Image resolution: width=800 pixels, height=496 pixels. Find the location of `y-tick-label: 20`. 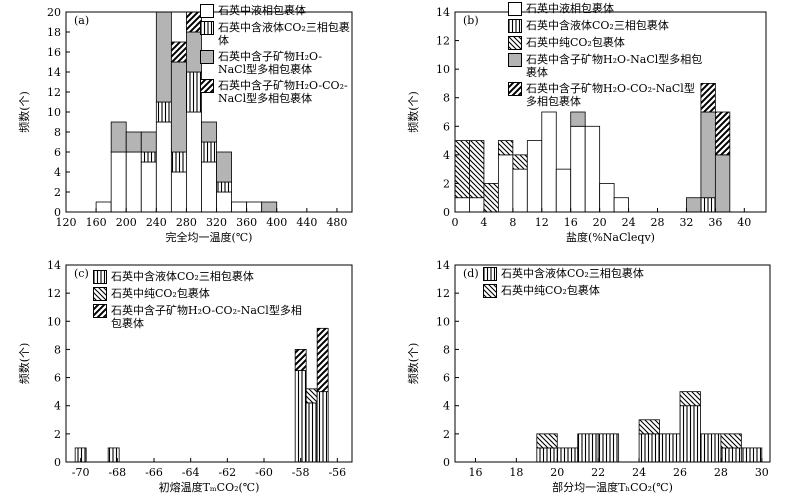

y-tick-label: 20 is located at coordinates (54, 12).